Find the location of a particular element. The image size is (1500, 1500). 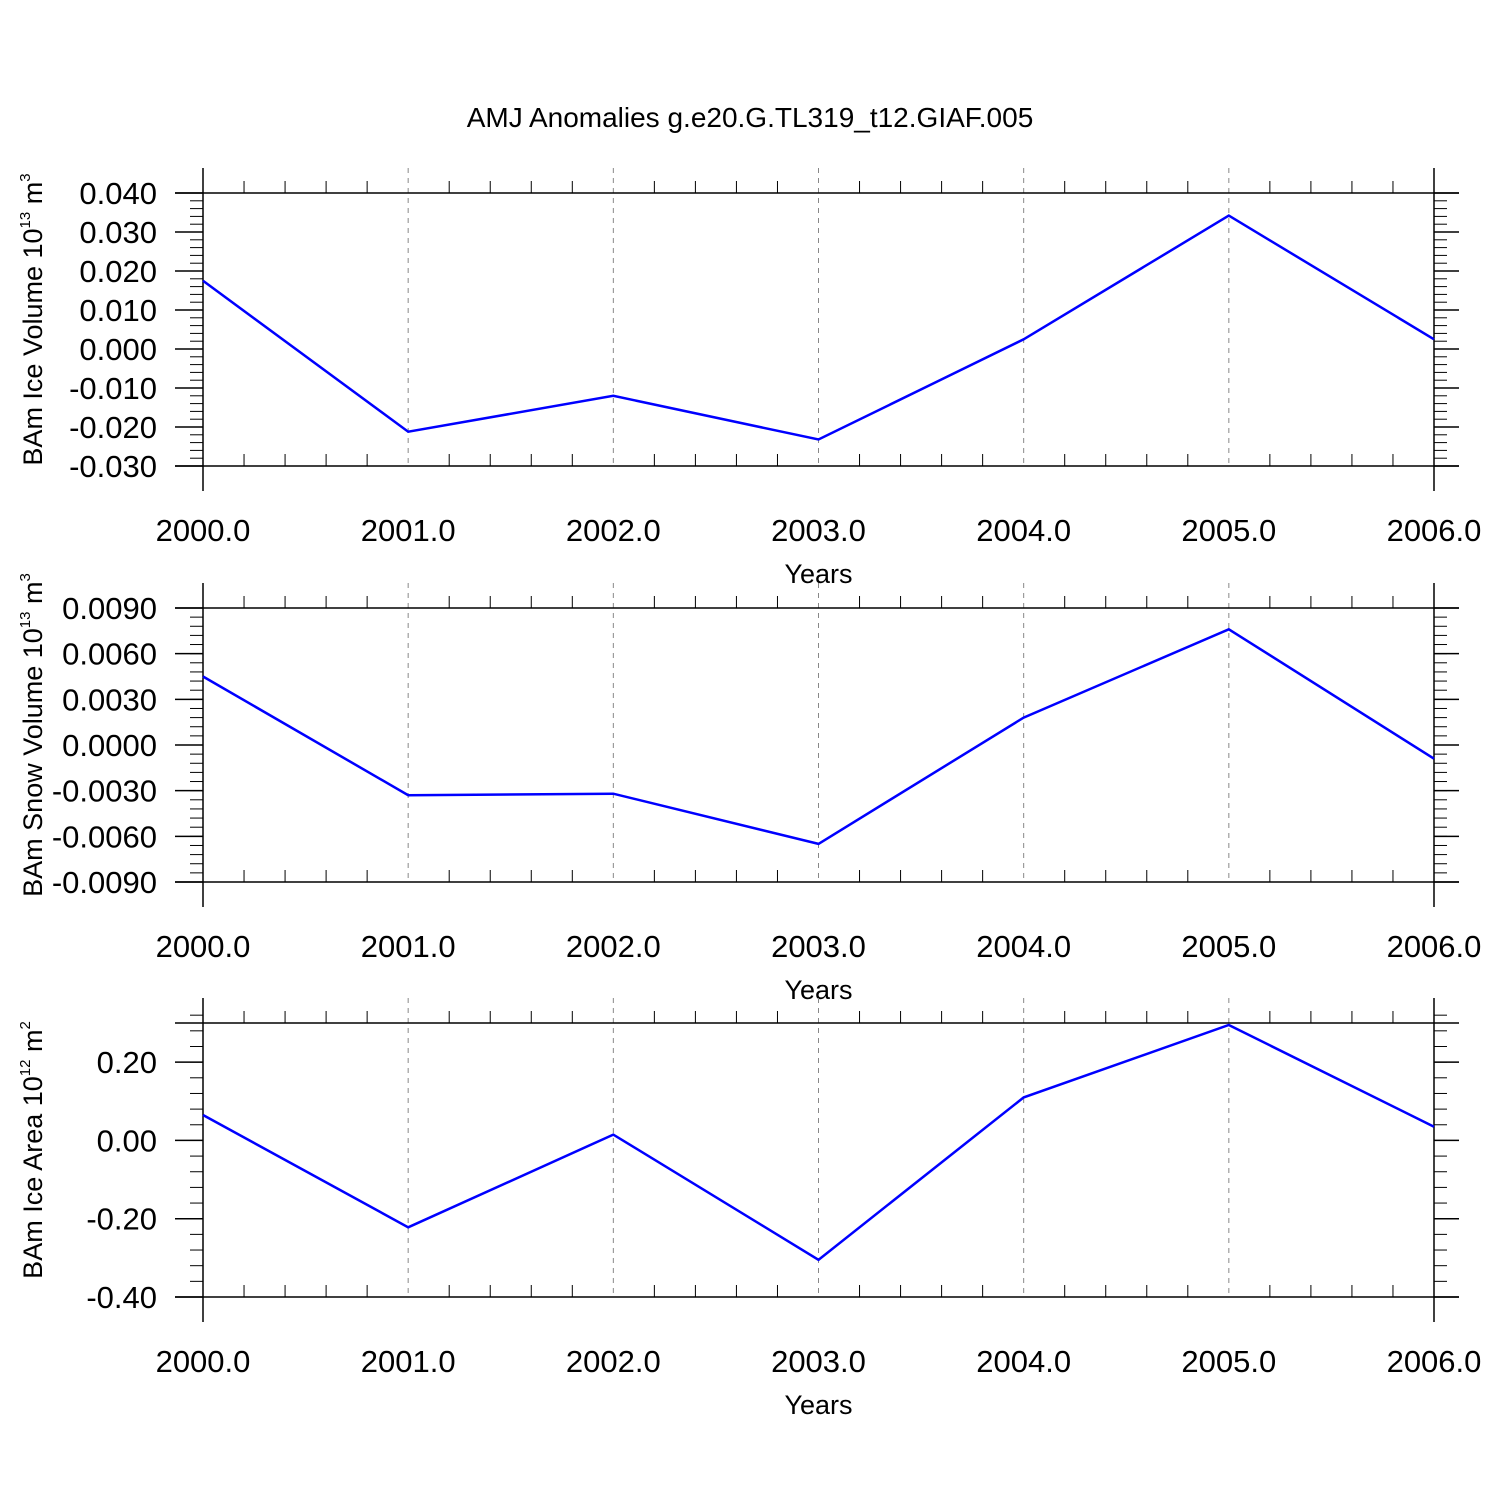

y-tick-label: -0.0090 is located at coordinates (104, 882).